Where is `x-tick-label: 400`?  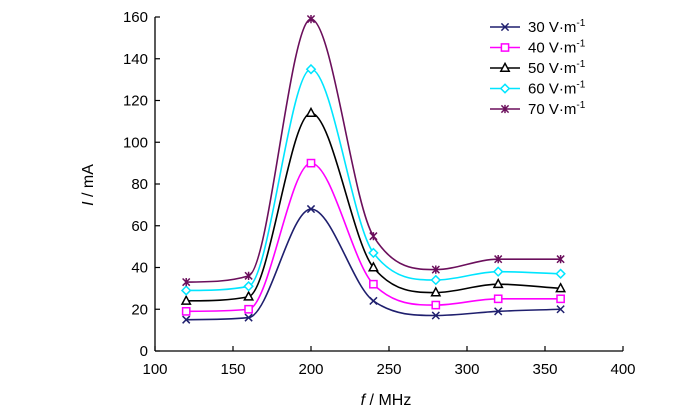
x-tick-label: 400 is located at coordinates (622, 369).